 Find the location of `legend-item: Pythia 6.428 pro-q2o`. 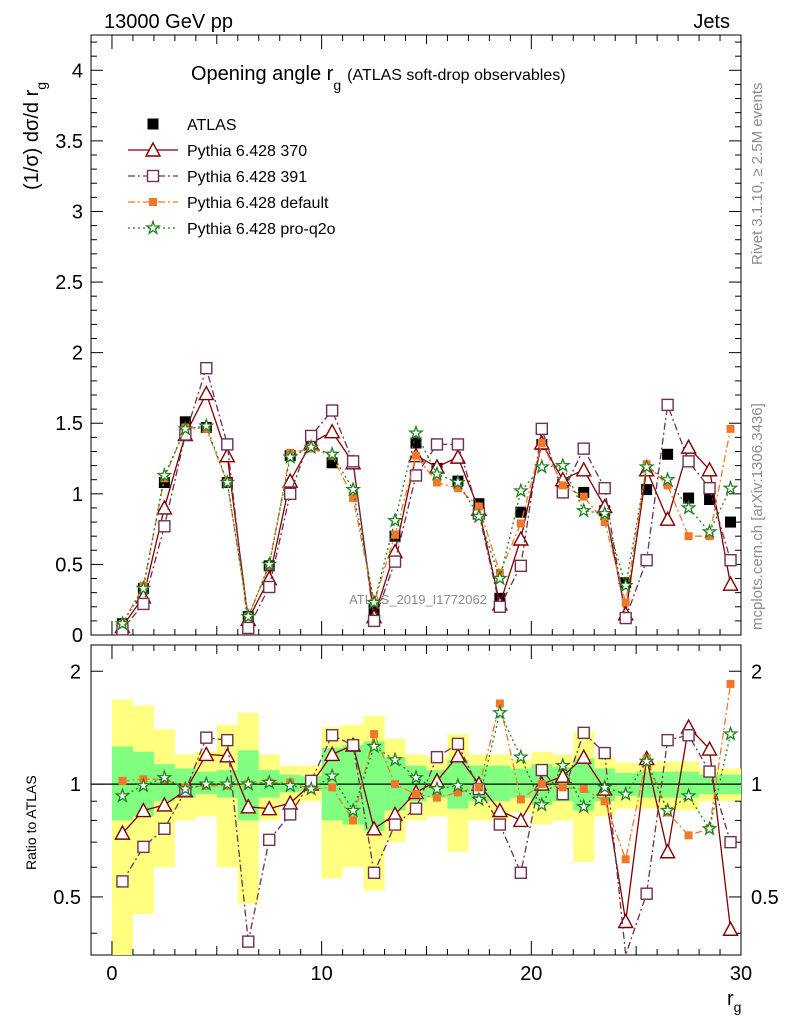

legend-item: Pythia 6.428 pro-q2o is located at coordinates (232, 228).